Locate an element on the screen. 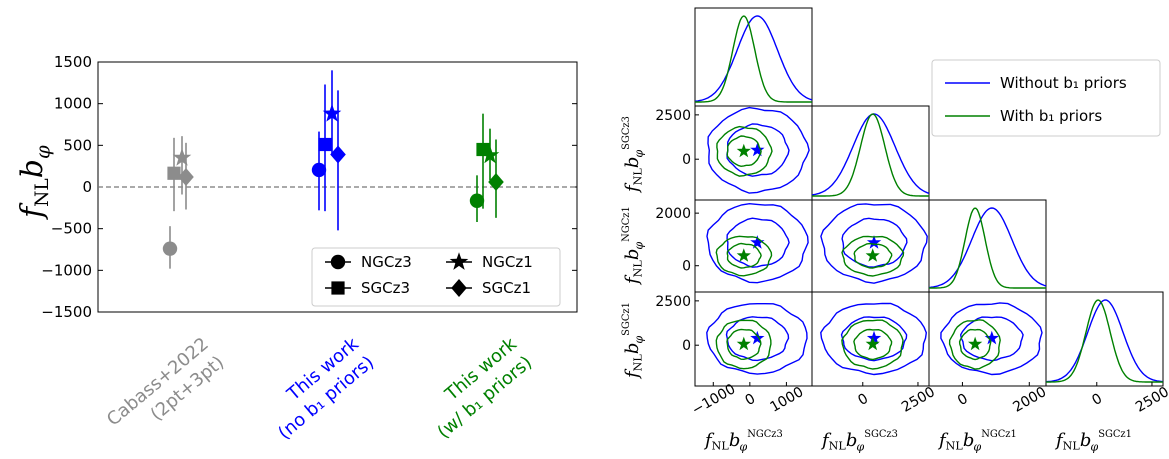 This screenshot has width=1169, height=459. y-axis-label: fNLbφ is located at coordinates (35, 182).